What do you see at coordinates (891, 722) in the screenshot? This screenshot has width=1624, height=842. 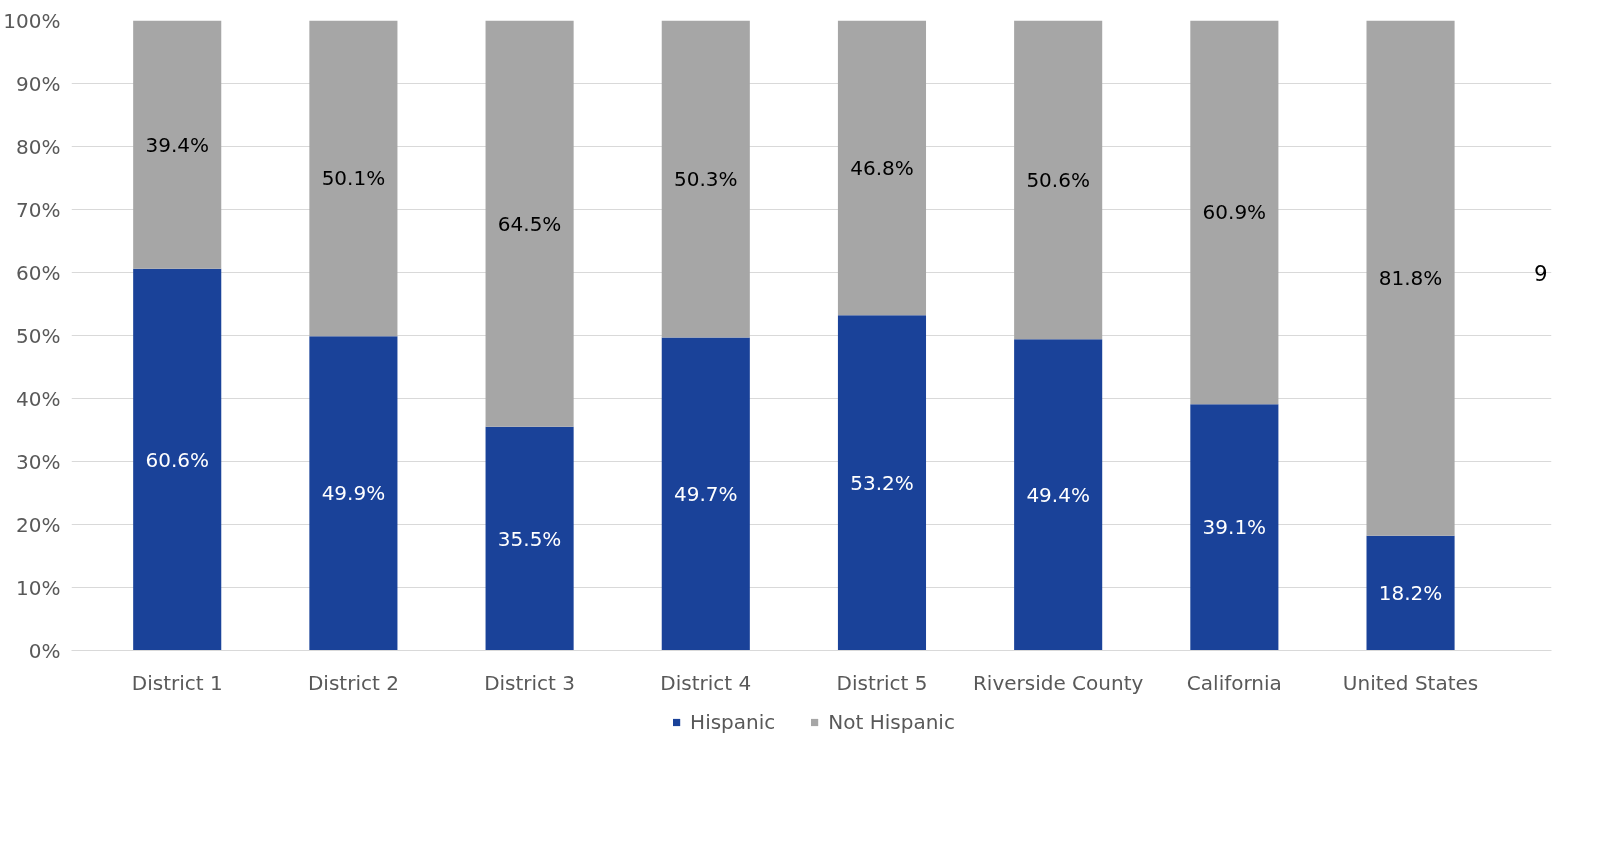 I see `legend-label: Not Hispanic` at bounding box center [891, 722].